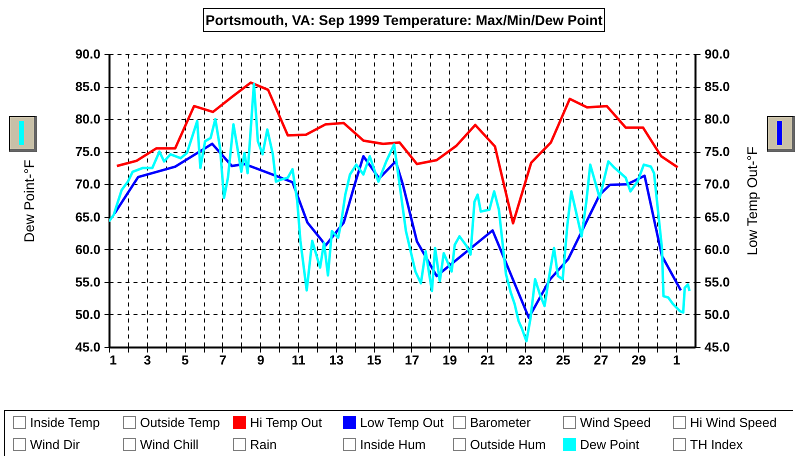 The width and height of the screenshot is (797, 456). Describe the element at coordinates (525, 360) in the screenshot. I see `x-tick-label: 23` at that location.